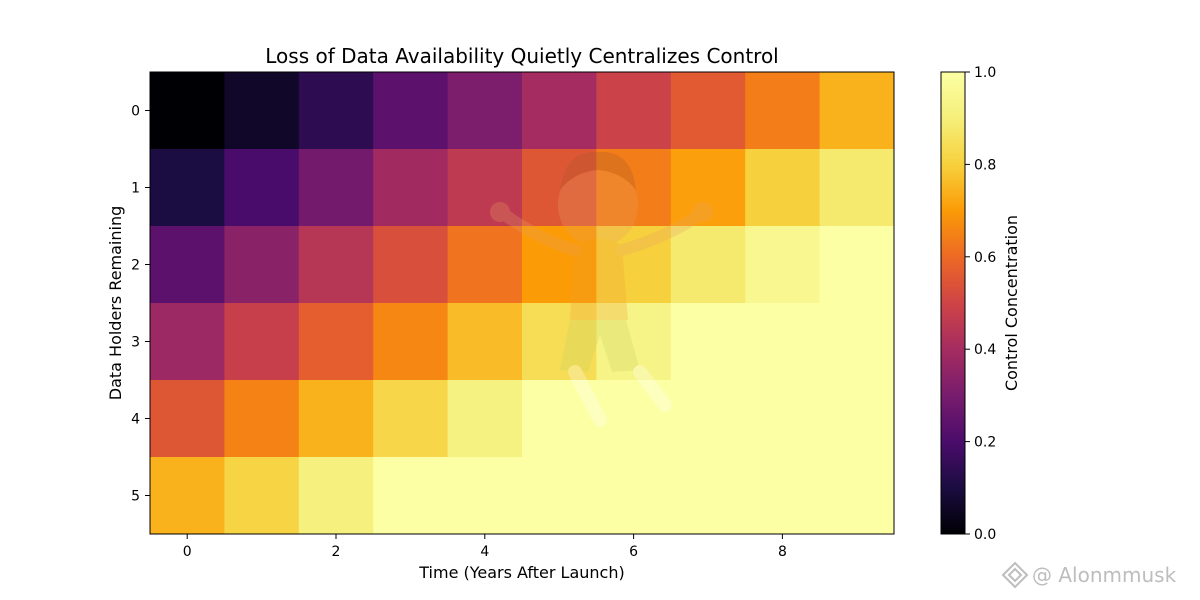 Image resolution: width=1200 pixels, height=600 pixels. What do you see at coordinates (484, 552) in the screenshot?
I see `x-tick-label: 4` at bounding box center [484, 552].